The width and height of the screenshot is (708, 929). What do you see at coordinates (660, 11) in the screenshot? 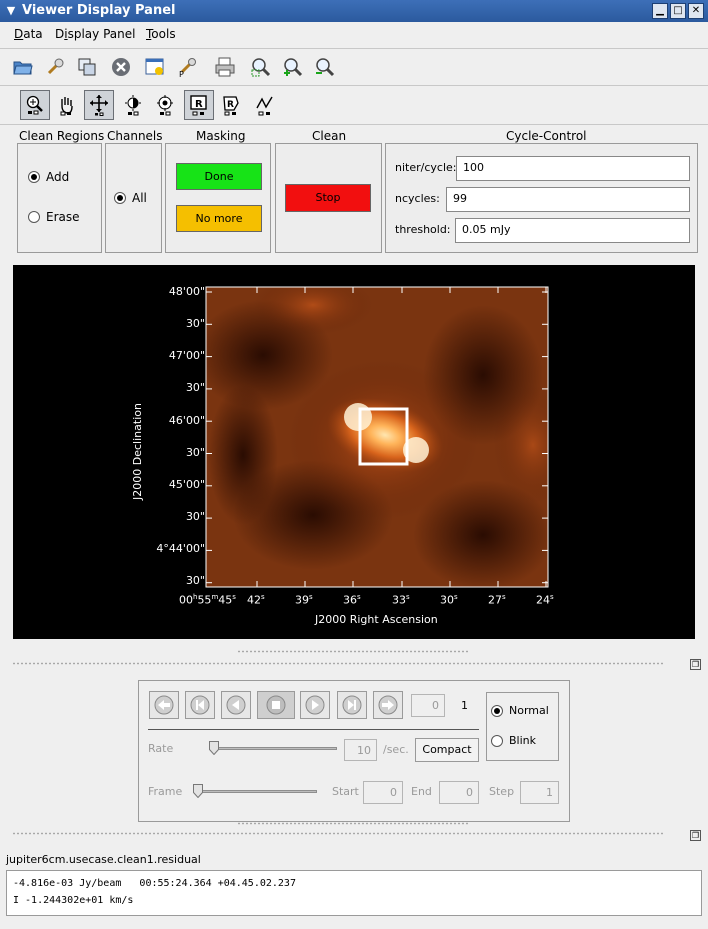
I see `minimize-button: ▁` at bounding box center [660, 11].